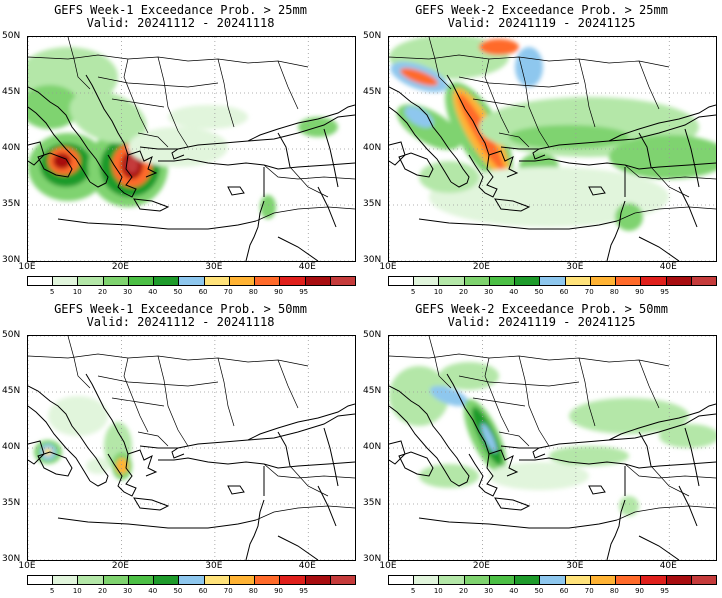 The image size is (722, 598). Describe the element at coordinates (564, 292) in the screenshot. I see `colorbar-label: 60` at that location.